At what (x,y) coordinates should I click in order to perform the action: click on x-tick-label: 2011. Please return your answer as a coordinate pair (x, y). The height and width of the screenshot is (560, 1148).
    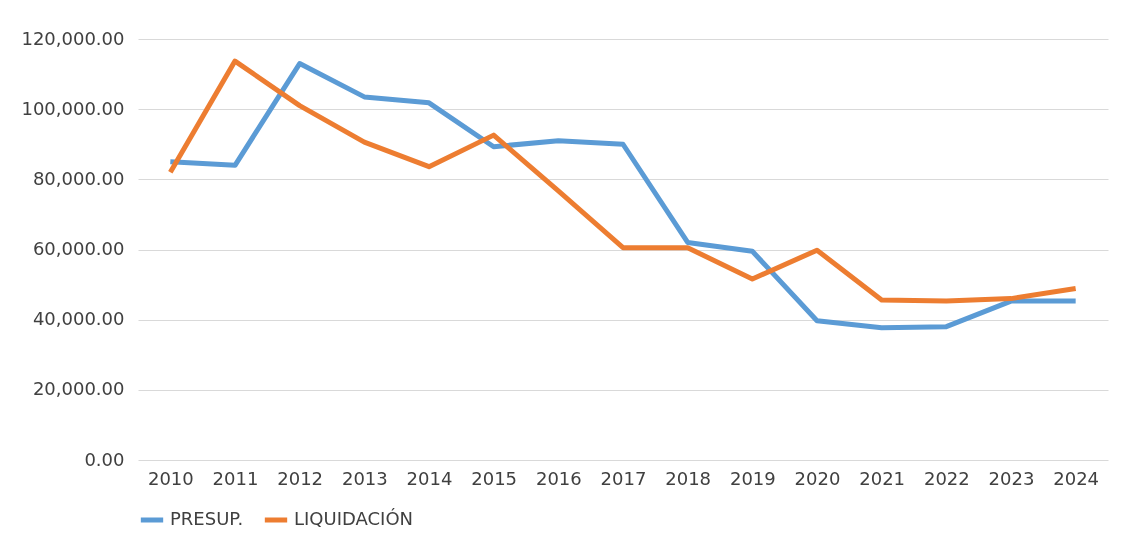
    Looking at the image, I should click on (235, 478).